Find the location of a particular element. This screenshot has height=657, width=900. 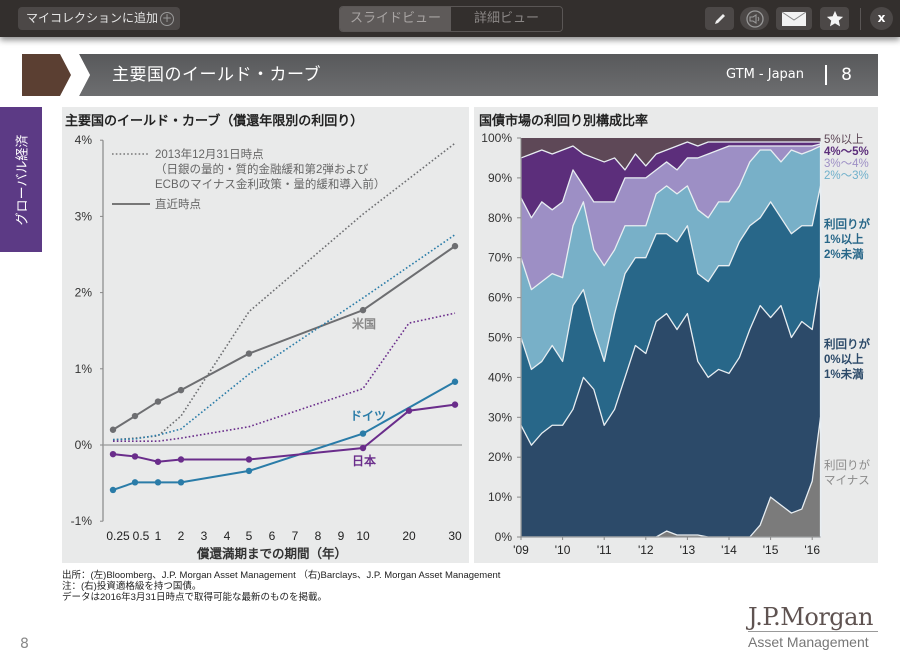

x-tick-label: 1 is located at coordinates (158, 536).